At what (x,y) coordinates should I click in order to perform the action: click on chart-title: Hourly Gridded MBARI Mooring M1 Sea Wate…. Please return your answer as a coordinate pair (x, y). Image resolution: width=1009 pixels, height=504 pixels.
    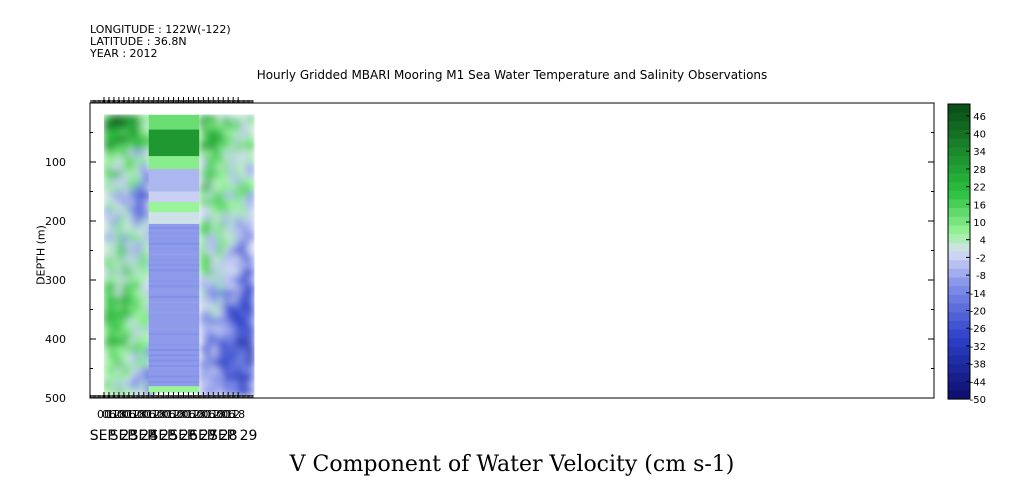
    Looking at the image, I should click on (512, 75).